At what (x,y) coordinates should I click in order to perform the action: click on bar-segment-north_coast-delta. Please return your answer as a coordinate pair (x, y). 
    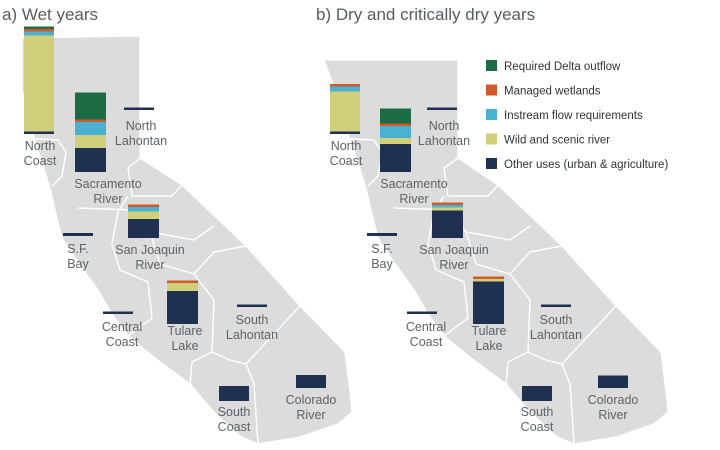
    Looking at the image, I should click on (39, 27).